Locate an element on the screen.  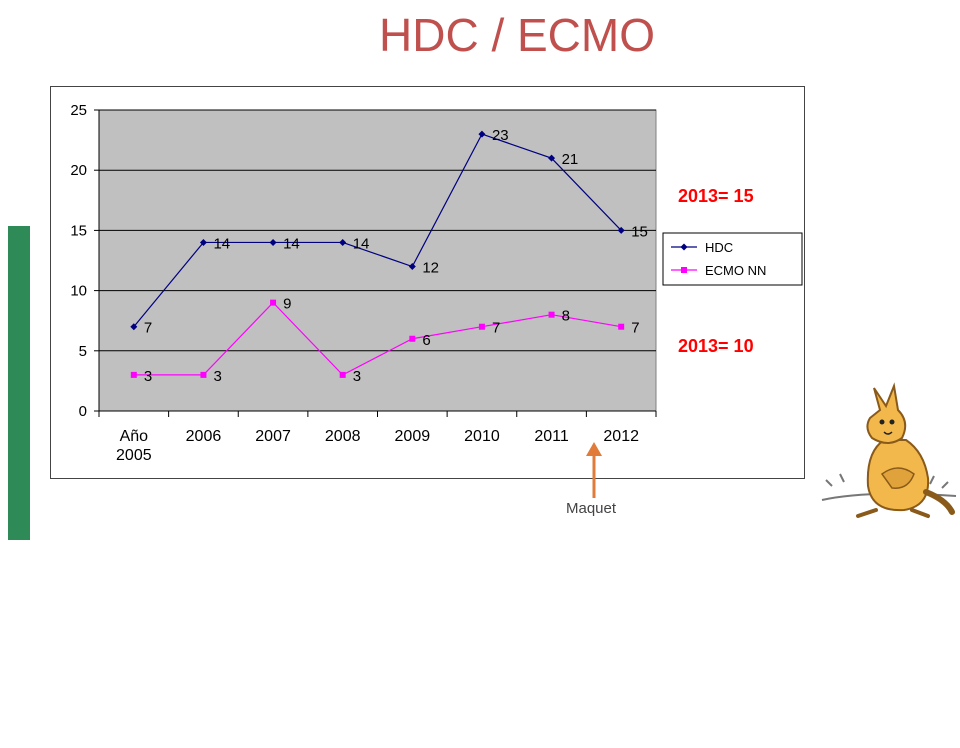
legend-label: HDC is located at coordinates (719, 247).